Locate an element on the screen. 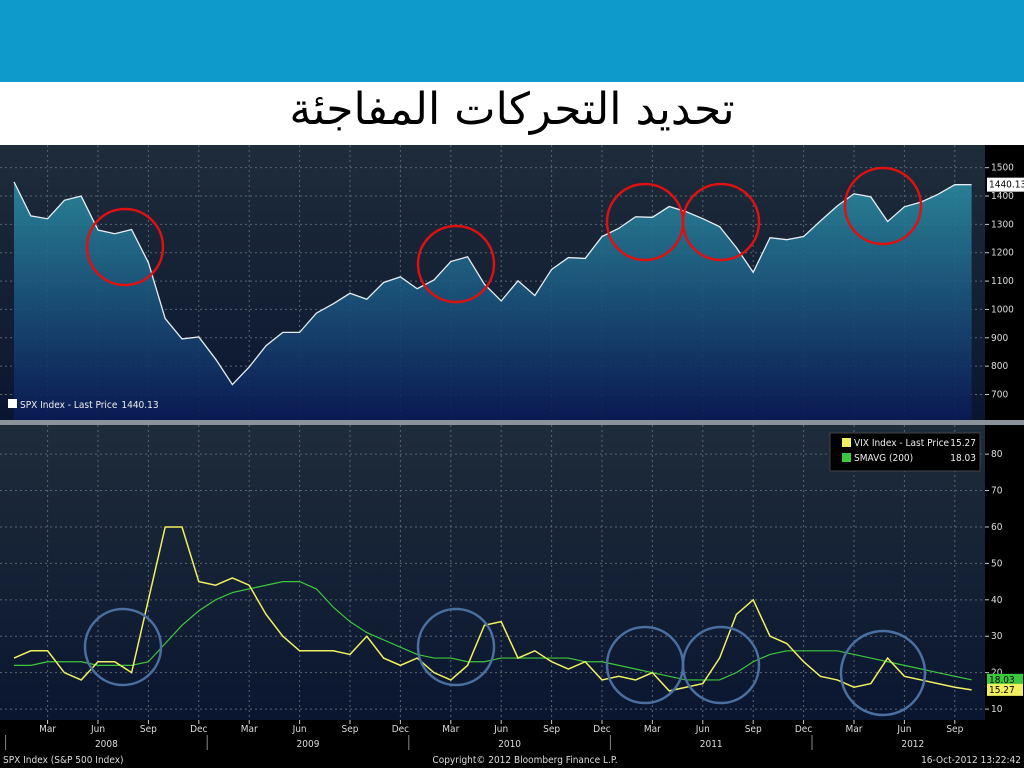 This screenshot has width=1024, height=768. legend-label: SPX Index - Last Price 1440.13 is located at coordinates (89, 405).